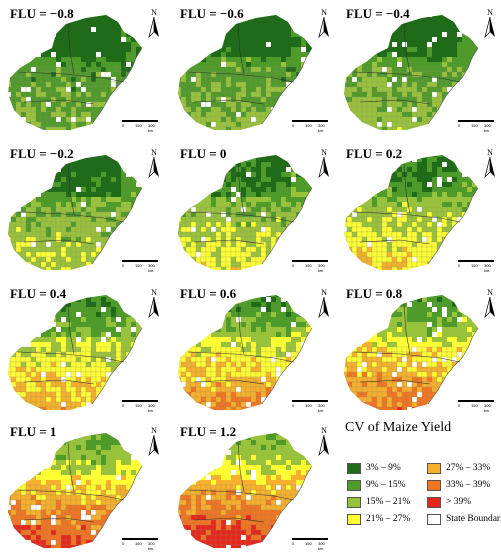 This screenshot has width=501, height=552. Describe the element at coordinates (468, 468) in the screenshot. I see `legend-label: 27% – 33%` at that location.